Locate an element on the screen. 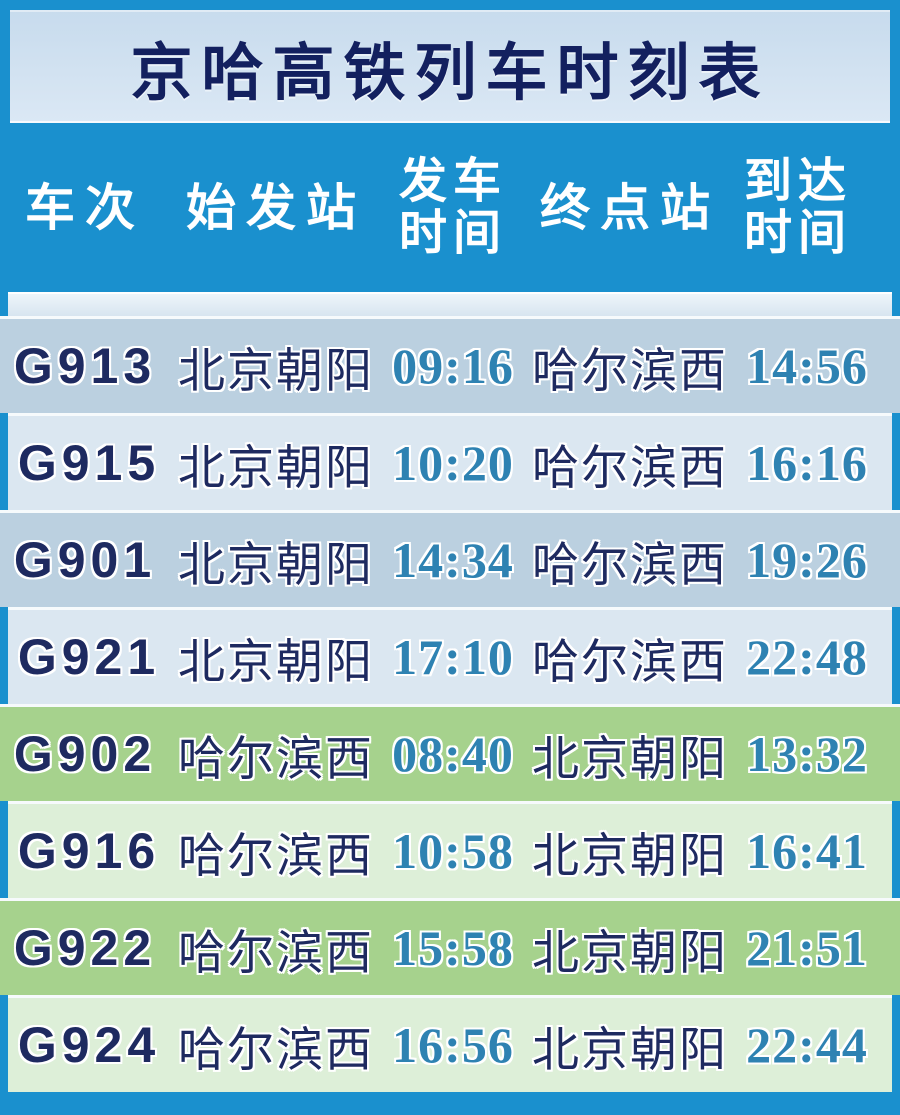  train-number-cell: G921 is located at coordinates (89, 657).